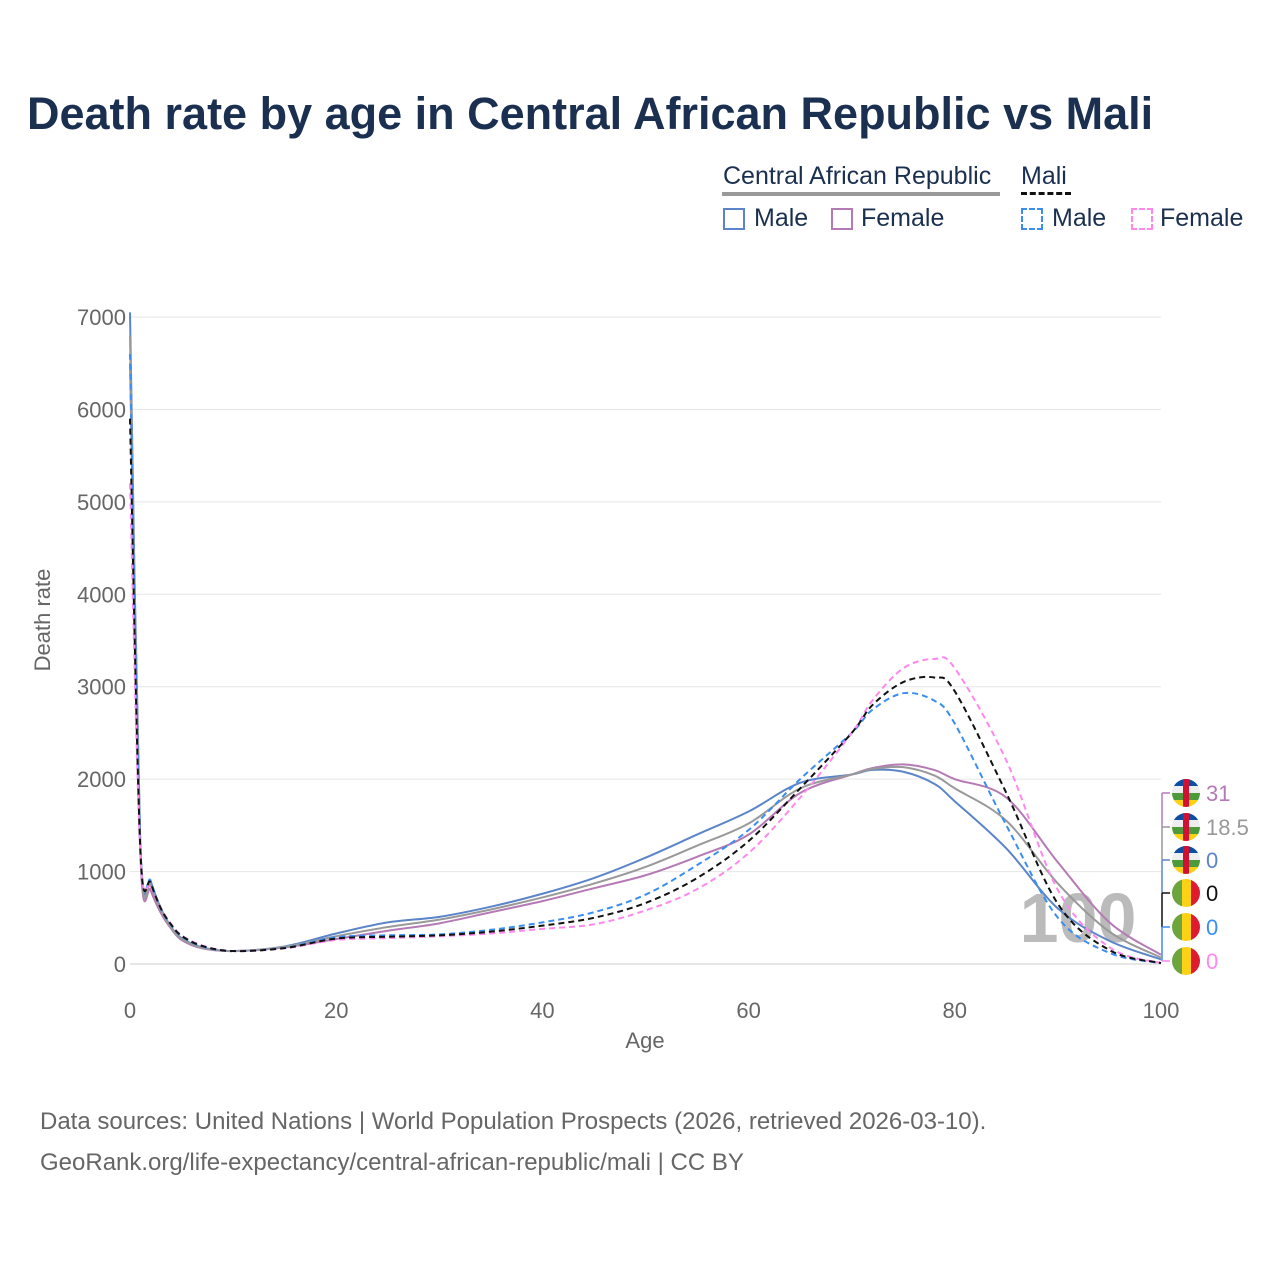 The width and height of the screenshot is (1280, 1280). I want to click on legend-car-female: Female, so click(903, 218).